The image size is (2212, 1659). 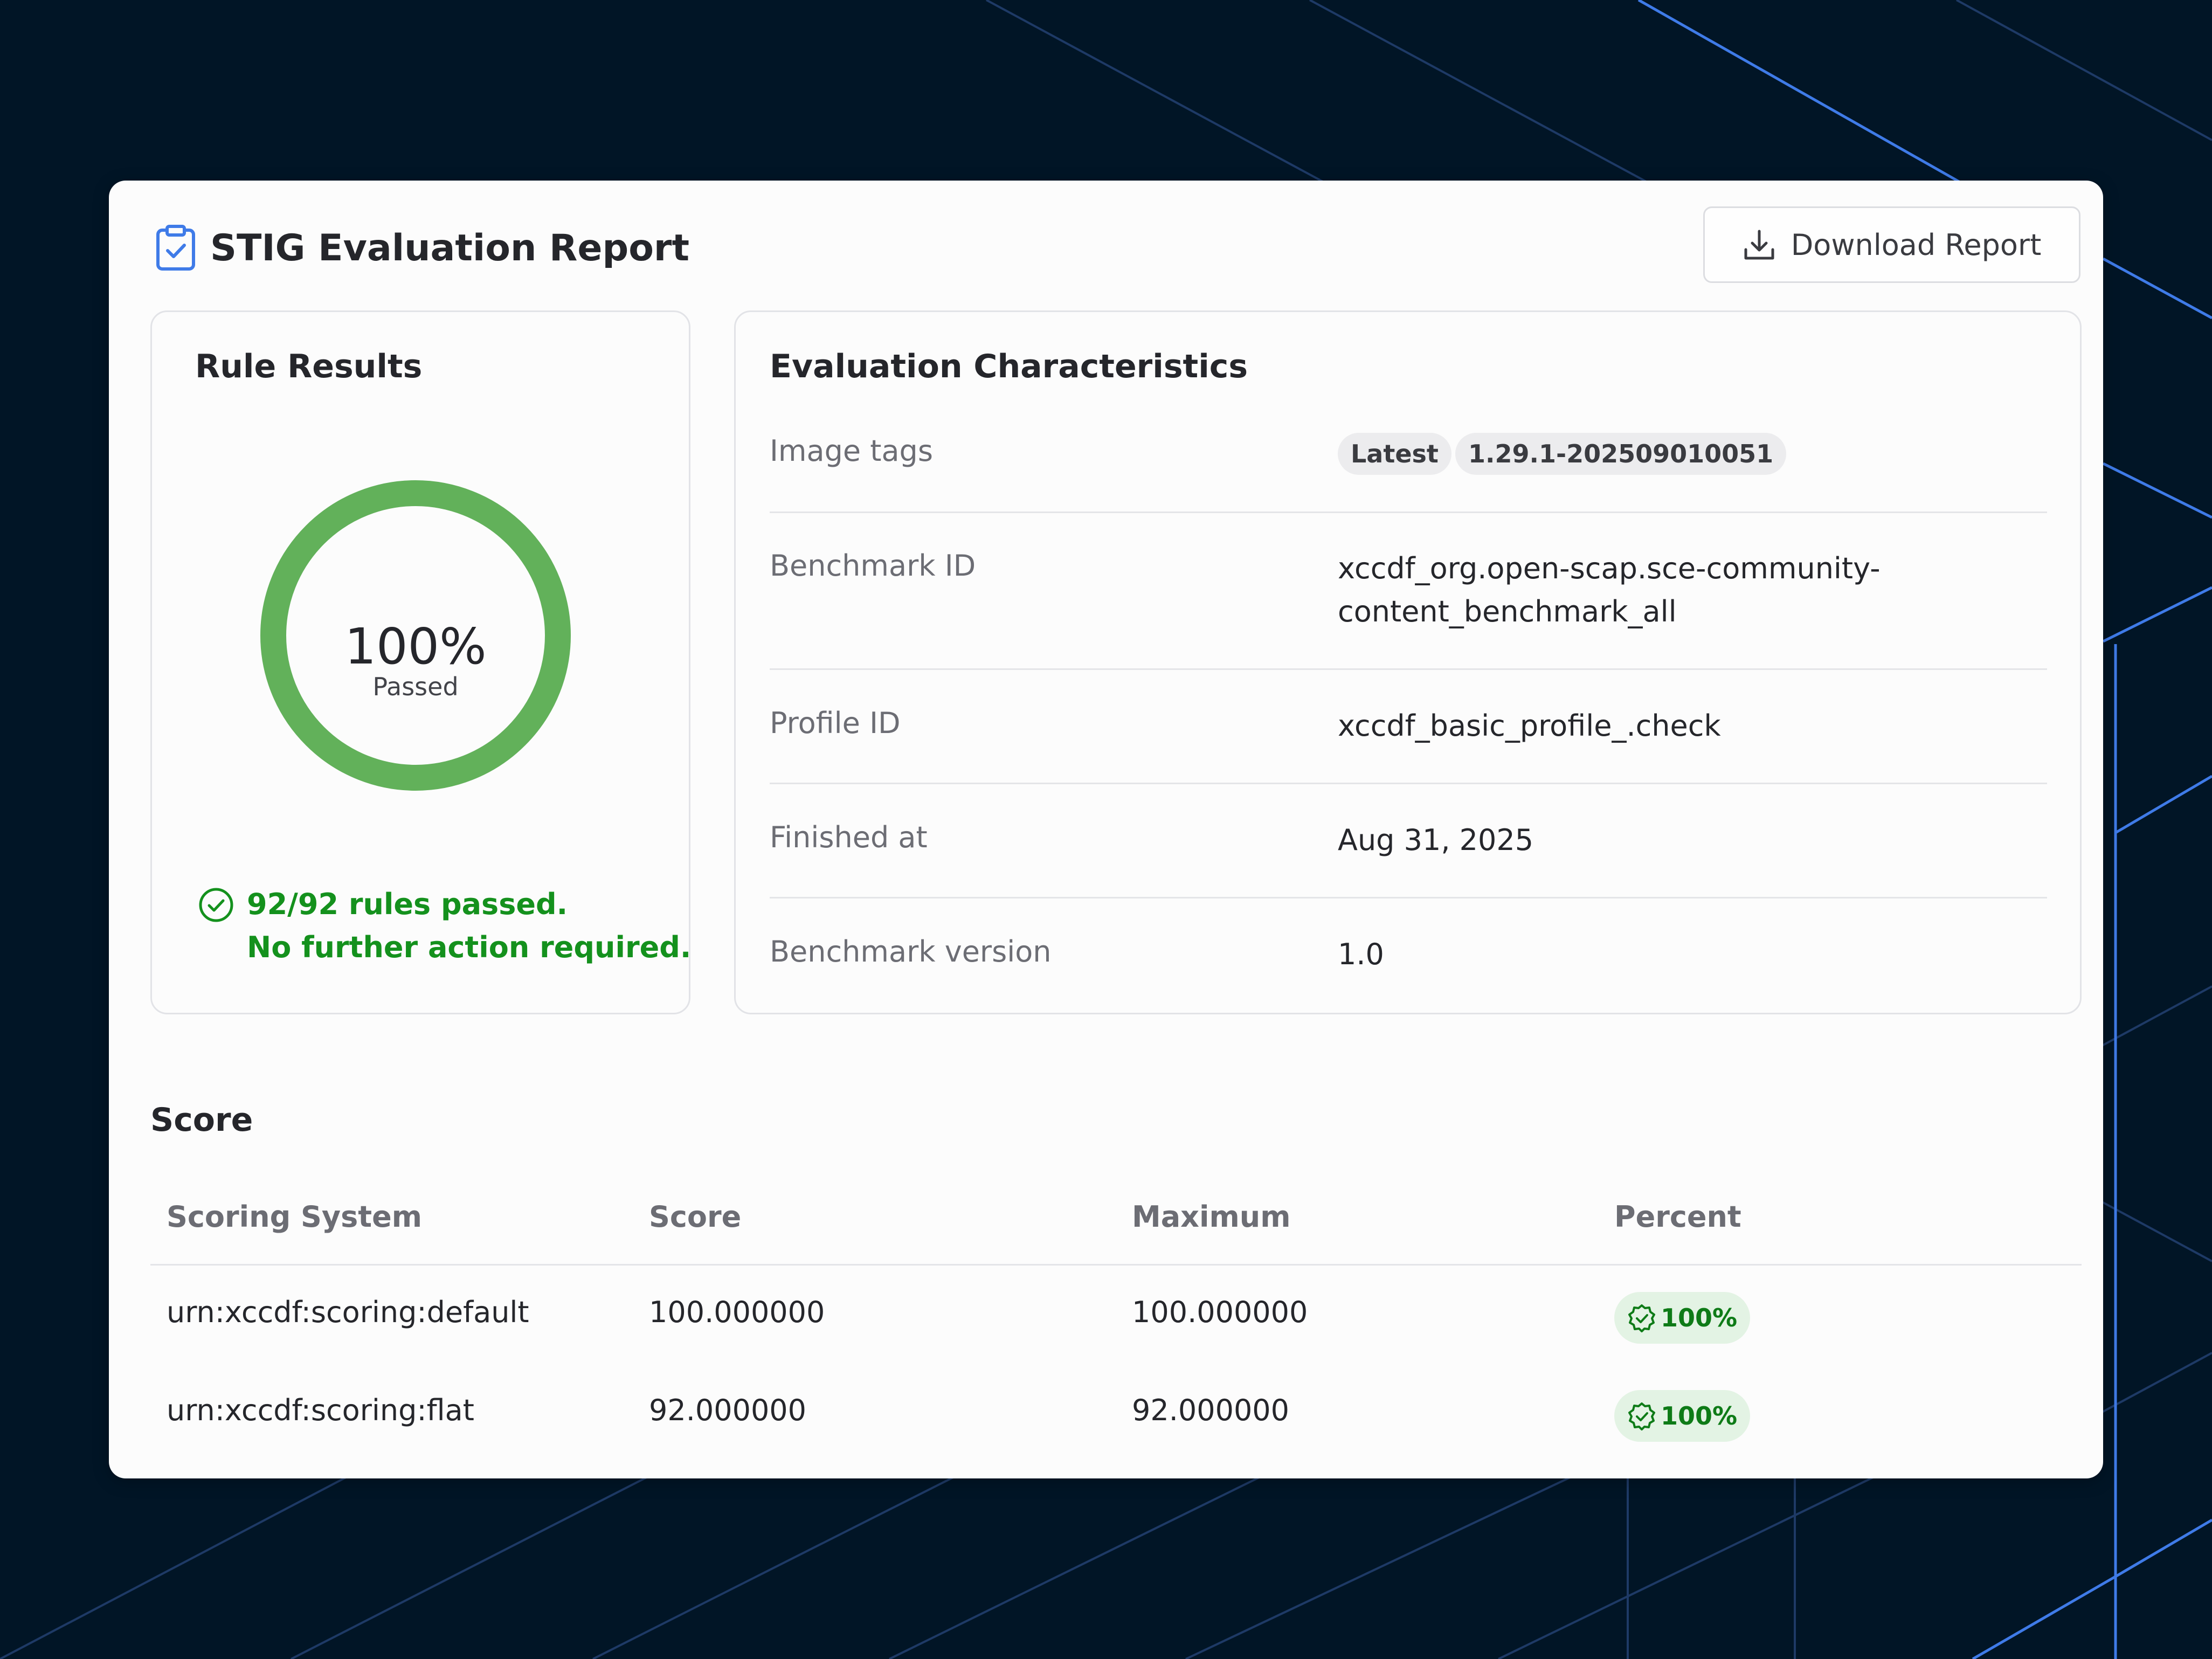 I want to click on download-report-label: Download Report, so click(x=1916, y=244).